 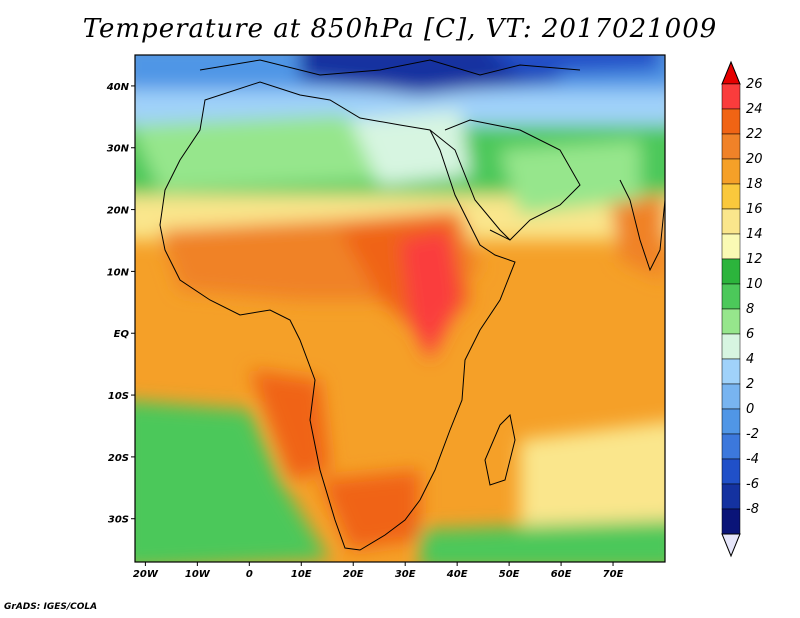 I want to click on madagascar-coastline, so click(x=500, y=449).